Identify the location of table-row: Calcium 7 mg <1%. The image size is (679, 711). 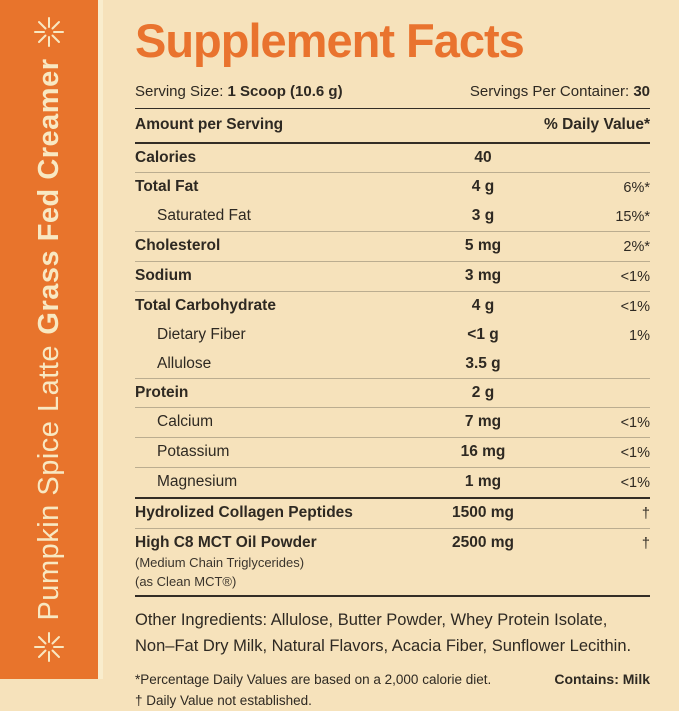
(392, 423).